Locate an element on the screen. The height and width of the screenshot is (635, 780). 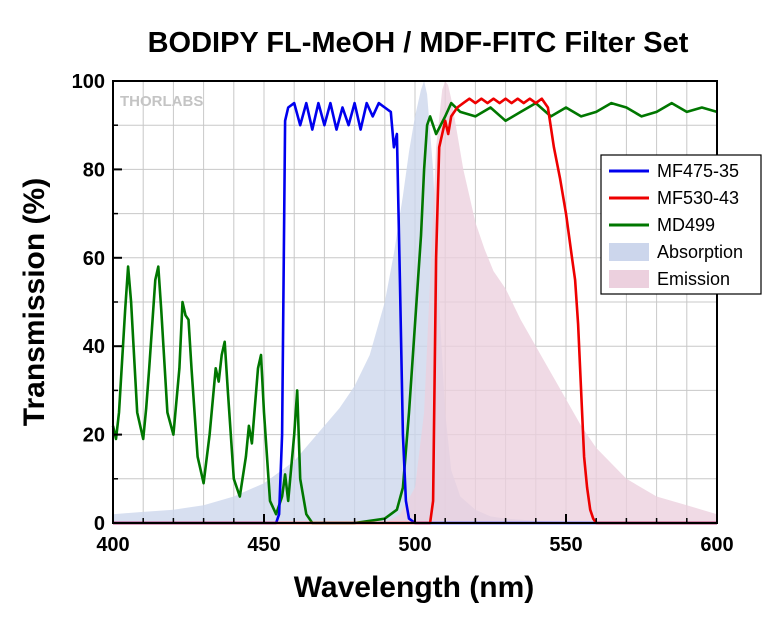
x-tick-label: 400 is located at coordinates (112, 545).